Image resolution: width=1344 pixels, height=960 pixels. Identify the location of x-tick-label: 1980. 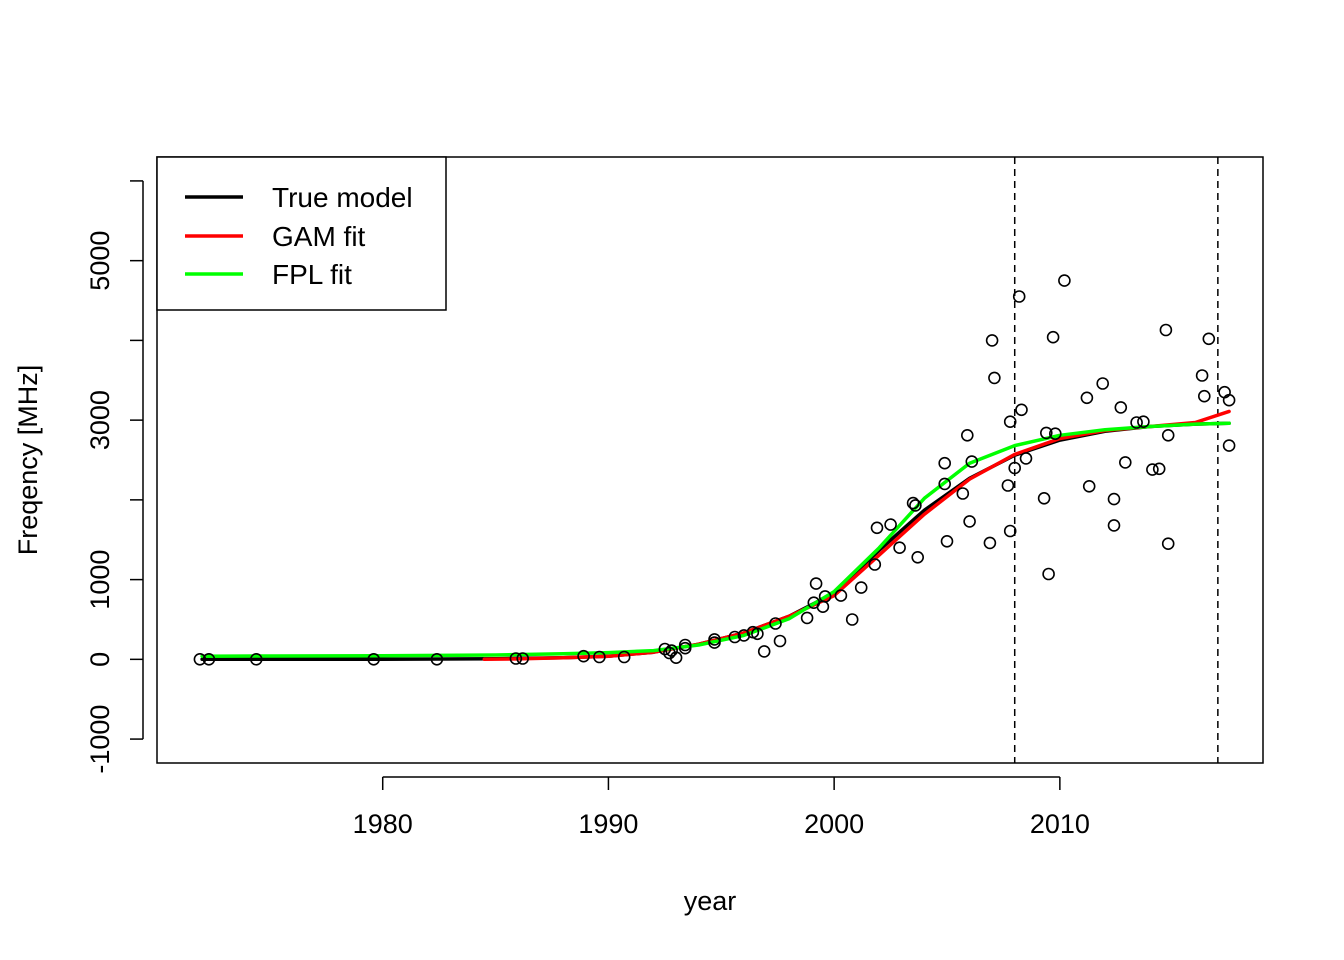
(383, 824).